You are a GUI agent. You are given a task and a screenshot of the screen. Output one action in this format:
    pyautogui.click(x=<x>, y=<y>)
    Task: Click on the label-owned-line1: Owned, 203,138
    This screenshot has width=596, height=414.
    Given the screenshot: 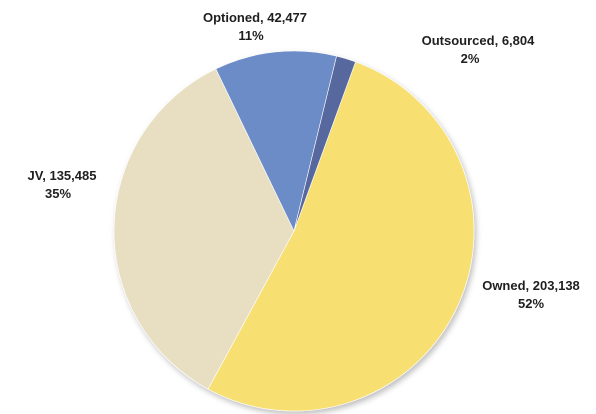 What is the action you would take?
    pyautogui.click(x=531, y=285)
    